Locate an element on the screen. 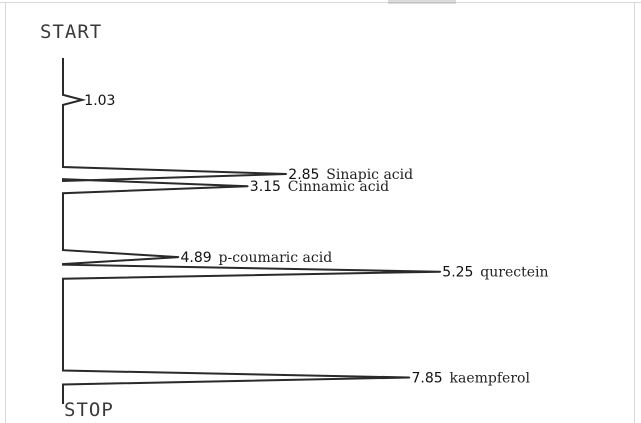  peak-retention-time-4: 4.89 is located at coordinates (196, 258).